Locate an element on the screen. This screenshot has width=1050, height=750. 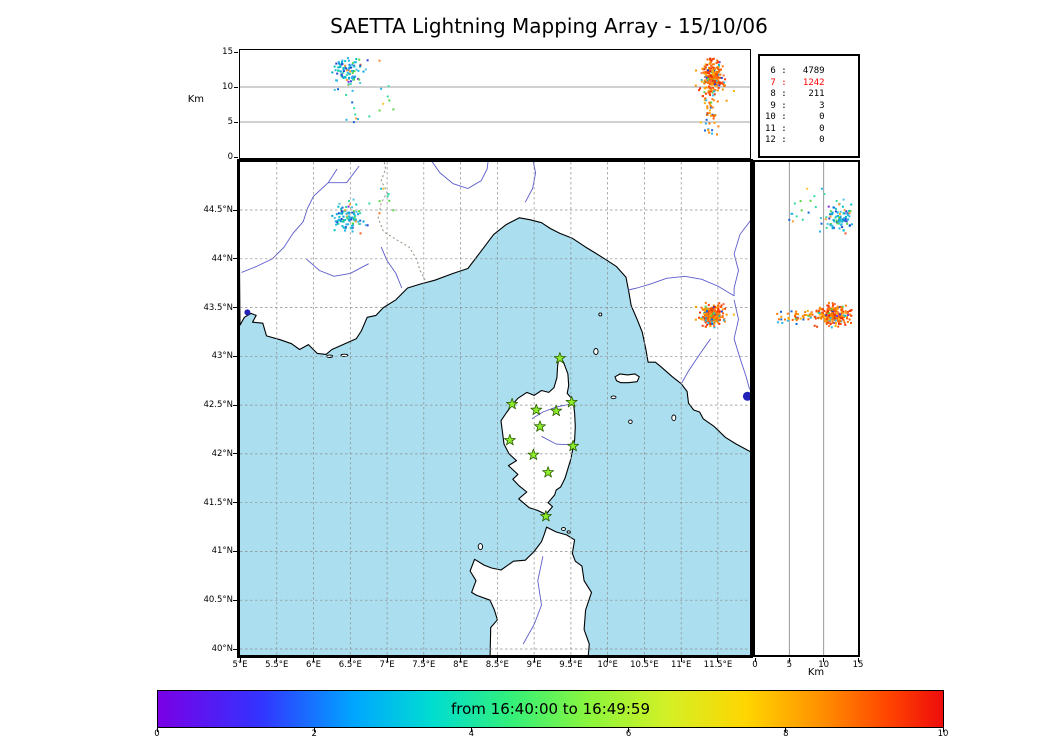
landmass-elba is located at coordinates (627, 378).